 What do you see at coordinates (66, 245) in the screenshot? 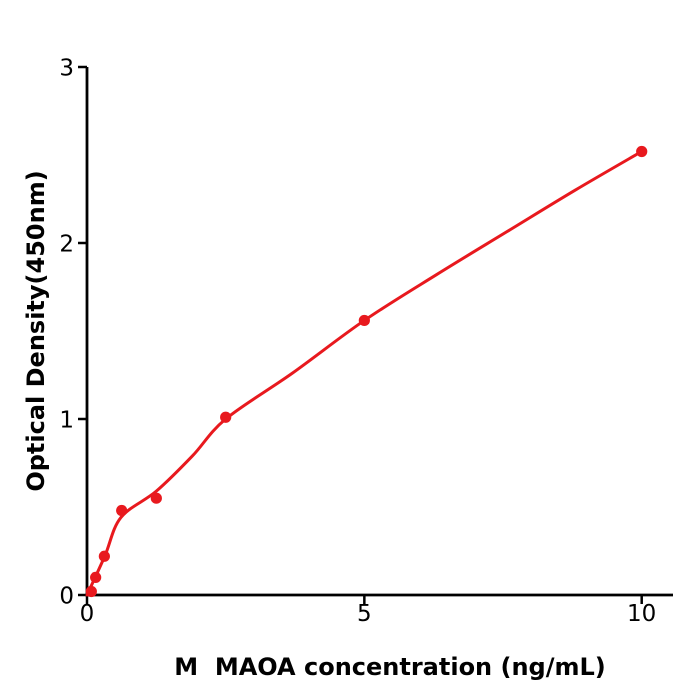
I see `y-tick-label: 2` at bounding box center [66, 245].